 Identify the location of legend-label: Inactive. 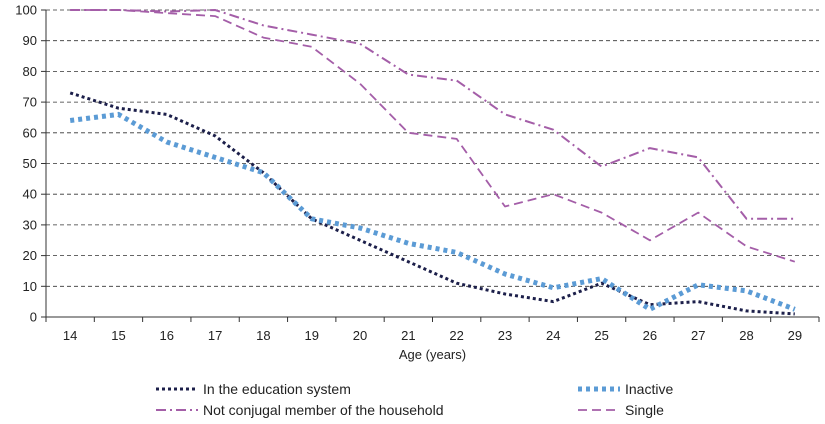
(649, 389).